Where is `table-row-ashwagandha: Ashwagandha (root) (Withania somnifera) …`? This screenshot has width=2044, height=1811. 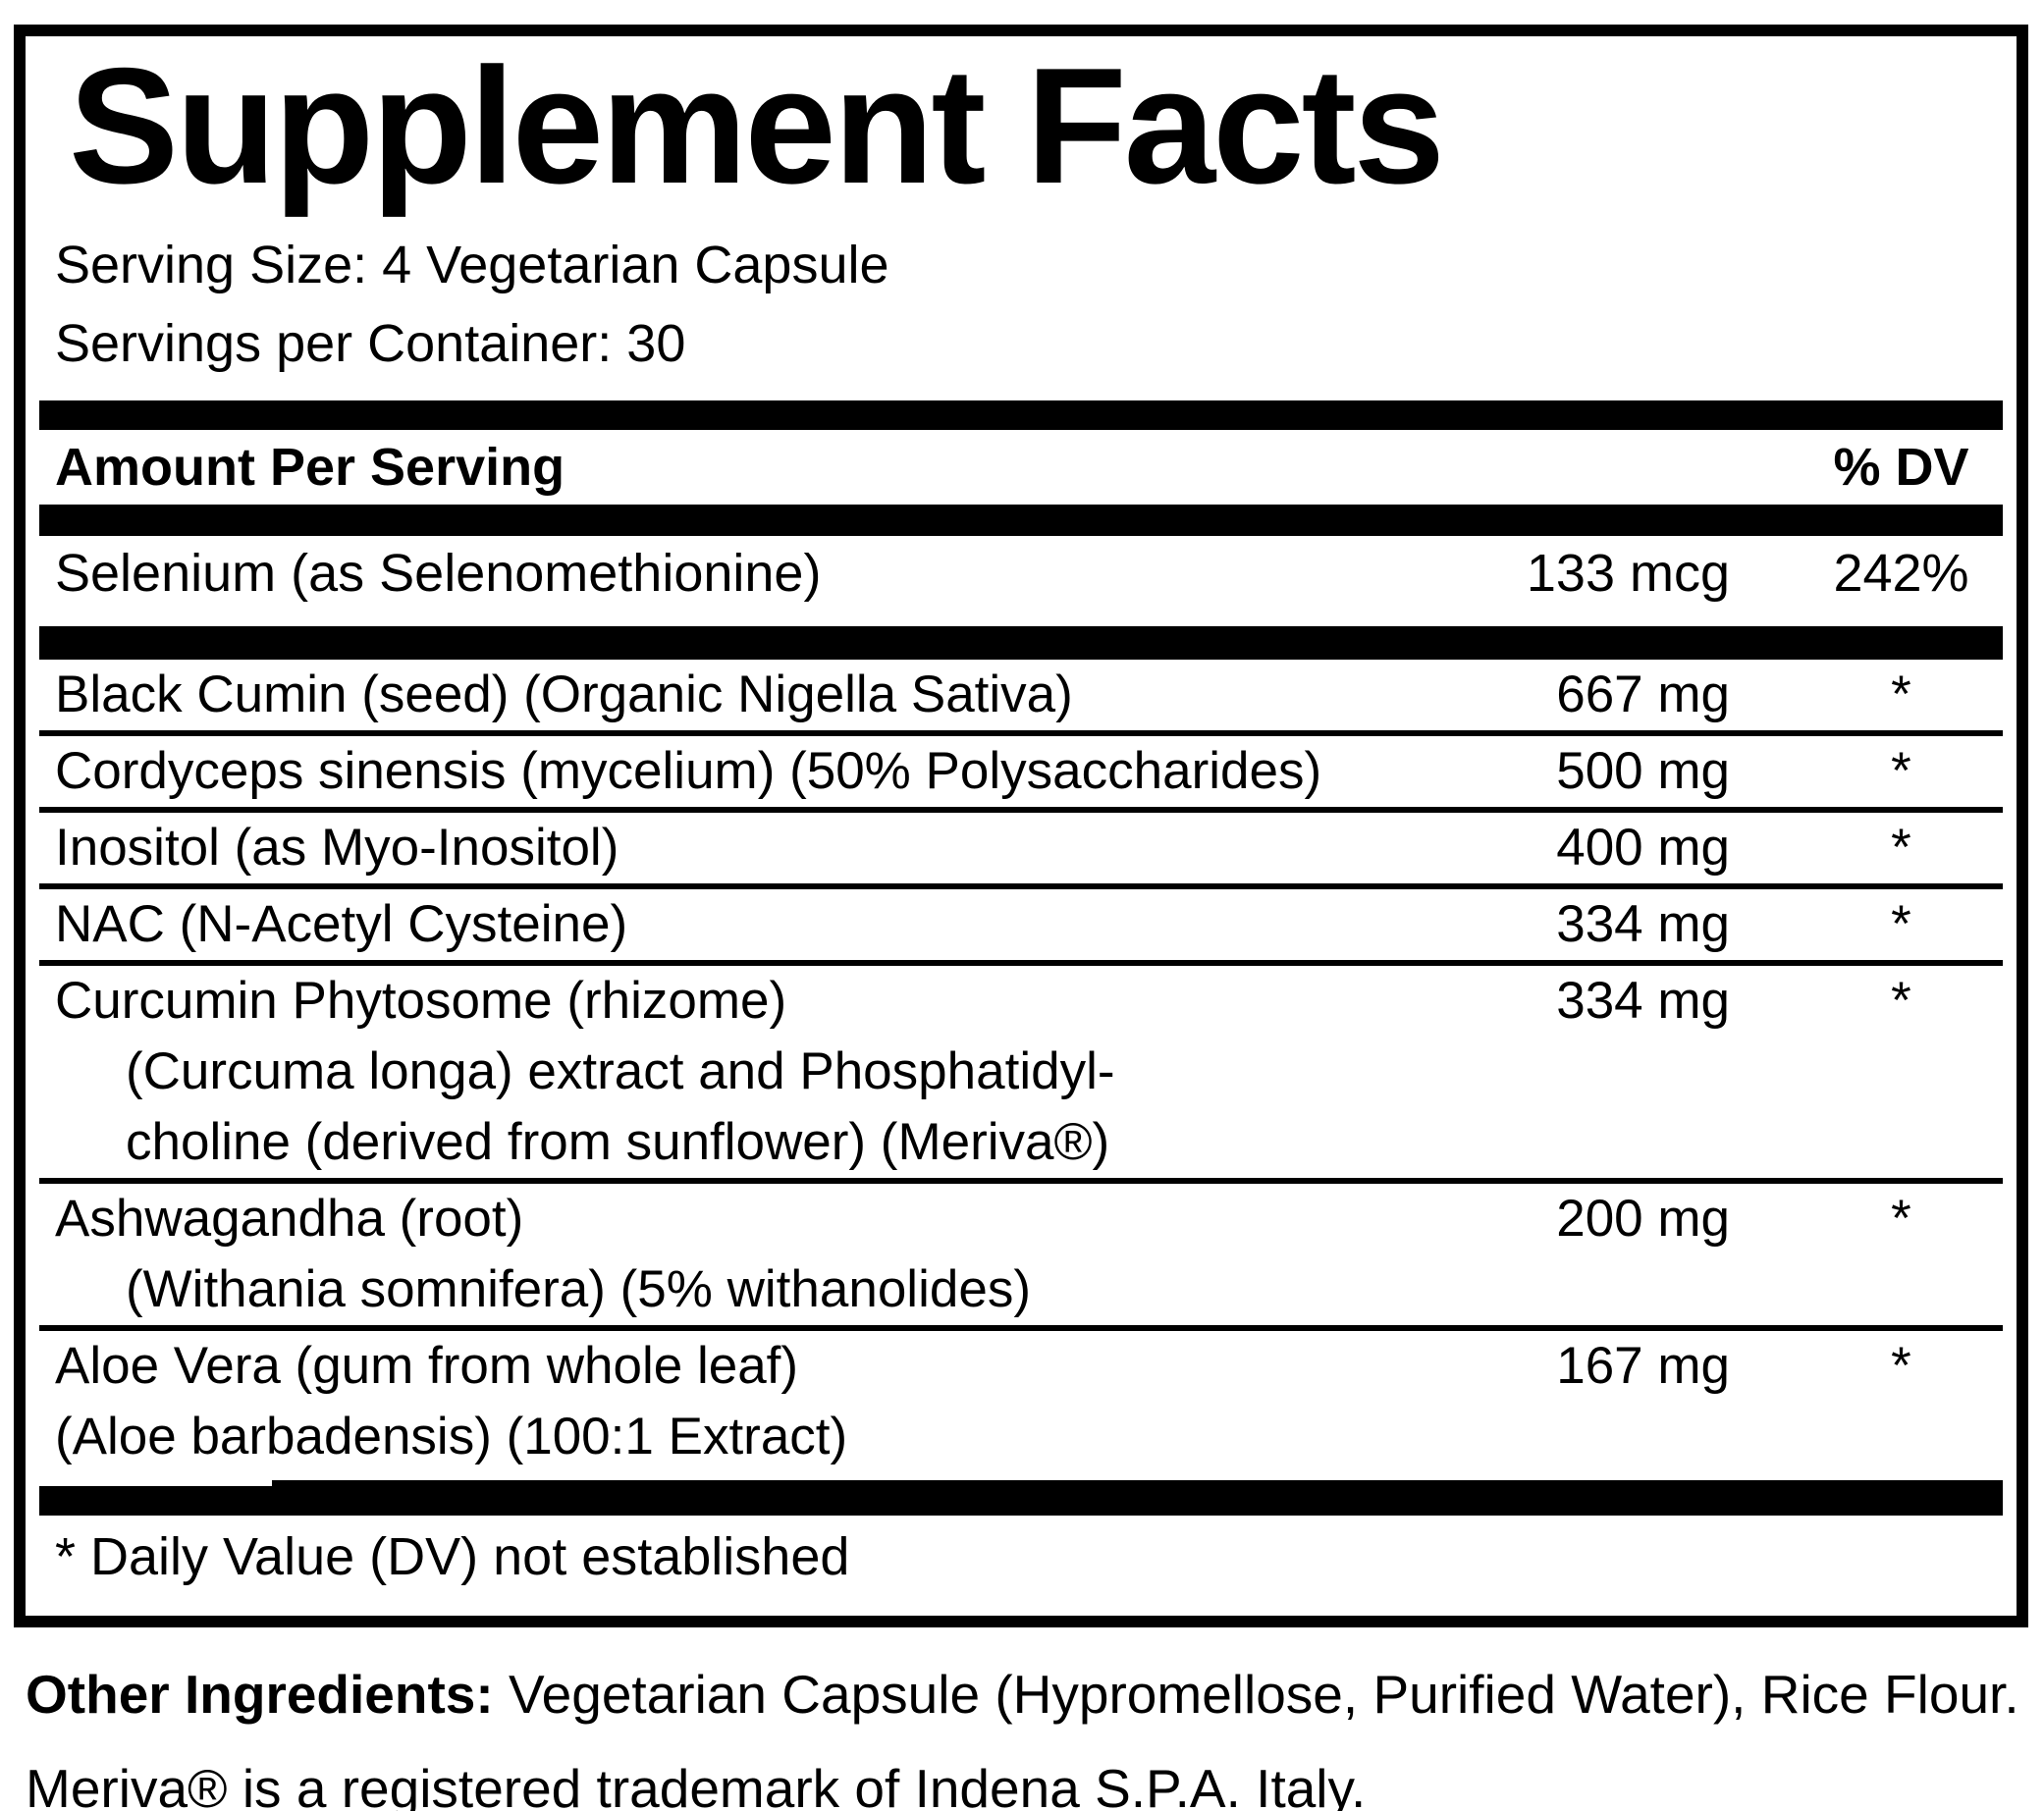
table-row-ashwagandha: Ashwagandha (root) (Withania somnifera) … is located at coordinates (1021, 1251).